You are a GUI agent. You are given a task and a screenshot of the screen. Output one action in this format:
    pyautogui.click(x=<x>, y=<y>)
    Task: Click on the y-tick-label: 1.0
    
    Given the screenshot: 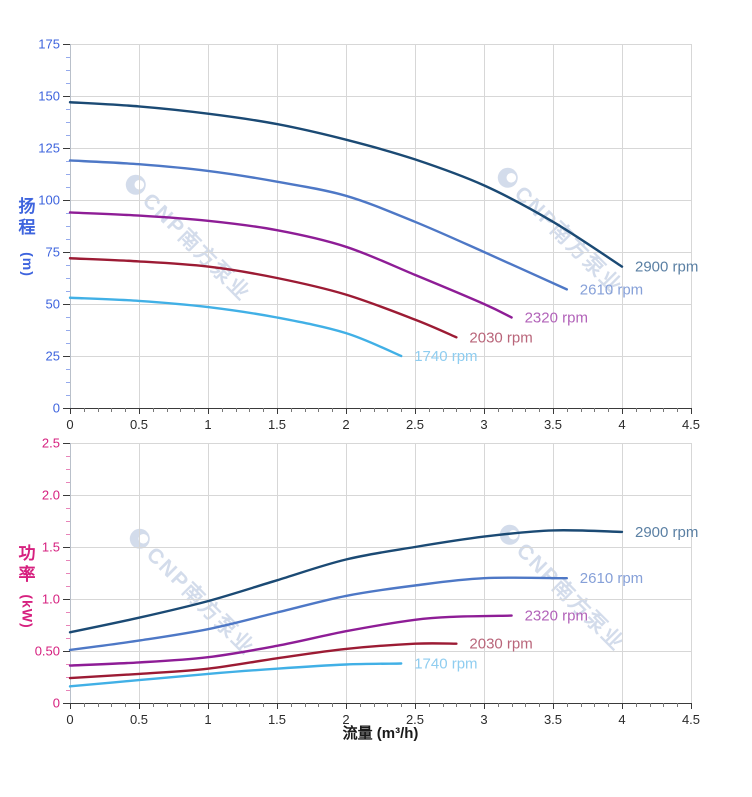 What is the action you would take?
    pyautogui.click(x=51, y=599)
    